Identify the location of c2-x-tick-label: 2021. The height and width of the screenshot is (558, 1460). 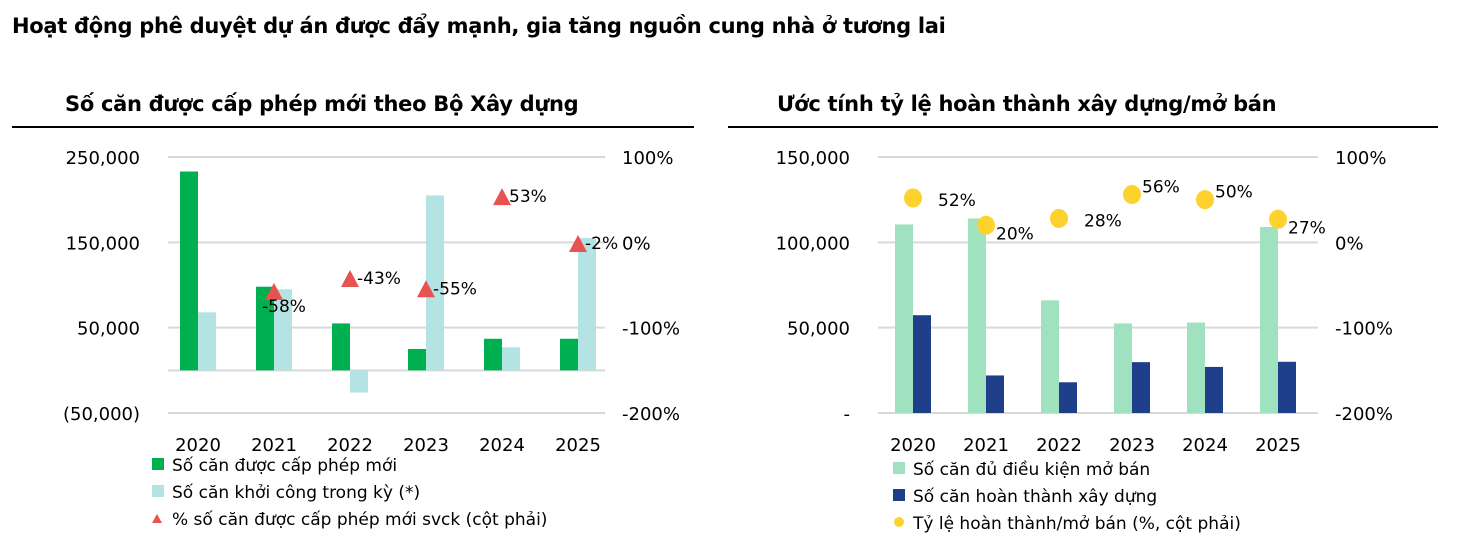
(986, 445).